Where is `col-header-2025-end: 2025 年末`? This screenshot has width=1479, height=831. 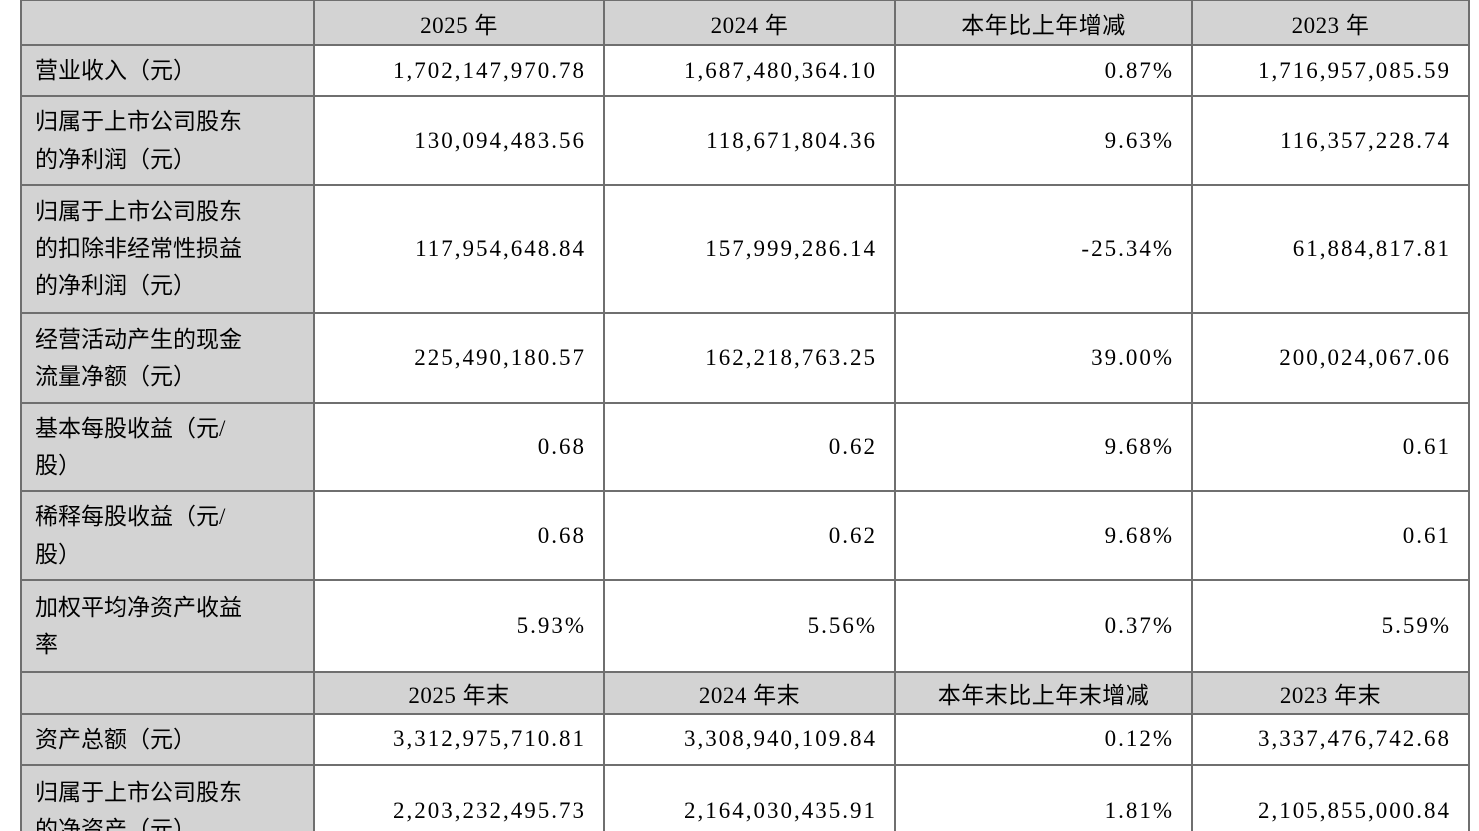 col-header-2025-end: 2025 年末 is located at coordinates (459, 692).